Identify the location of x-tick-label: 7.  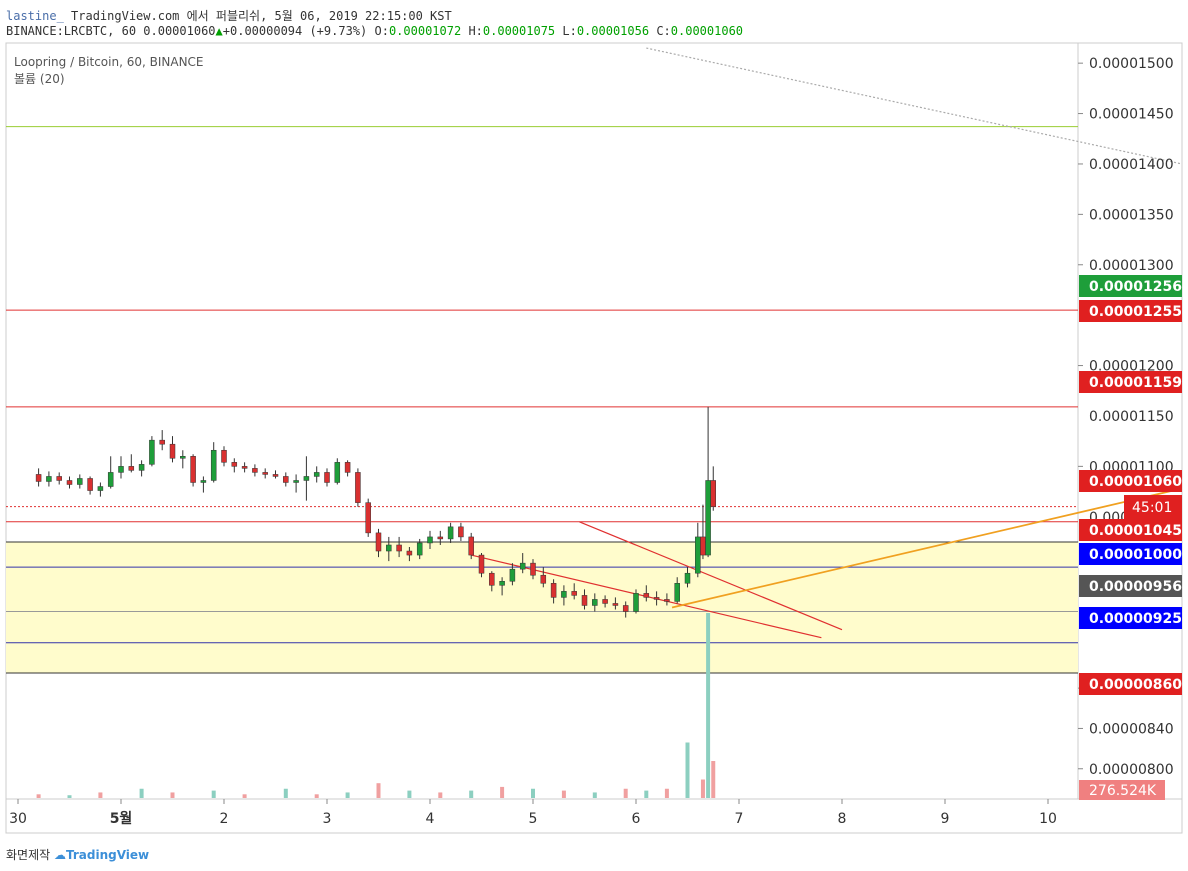
(739, 819).